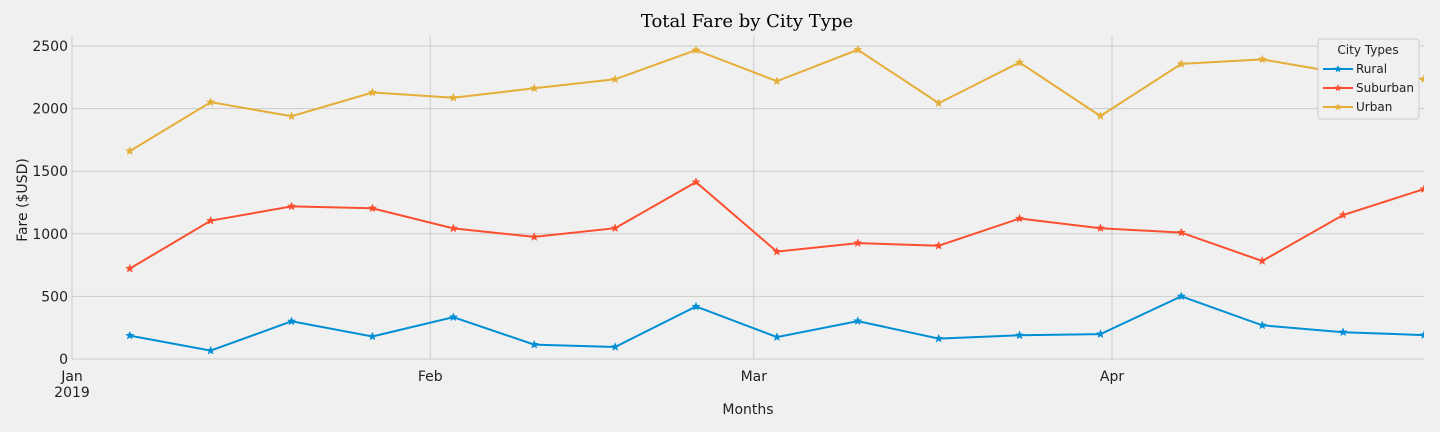 Image resolution: width=1440 pixels, height=432 pixels. Describe the element at coordinates (1385, 88) in the screenshot. I see `legend-label-suburban: Suburban` at that location.